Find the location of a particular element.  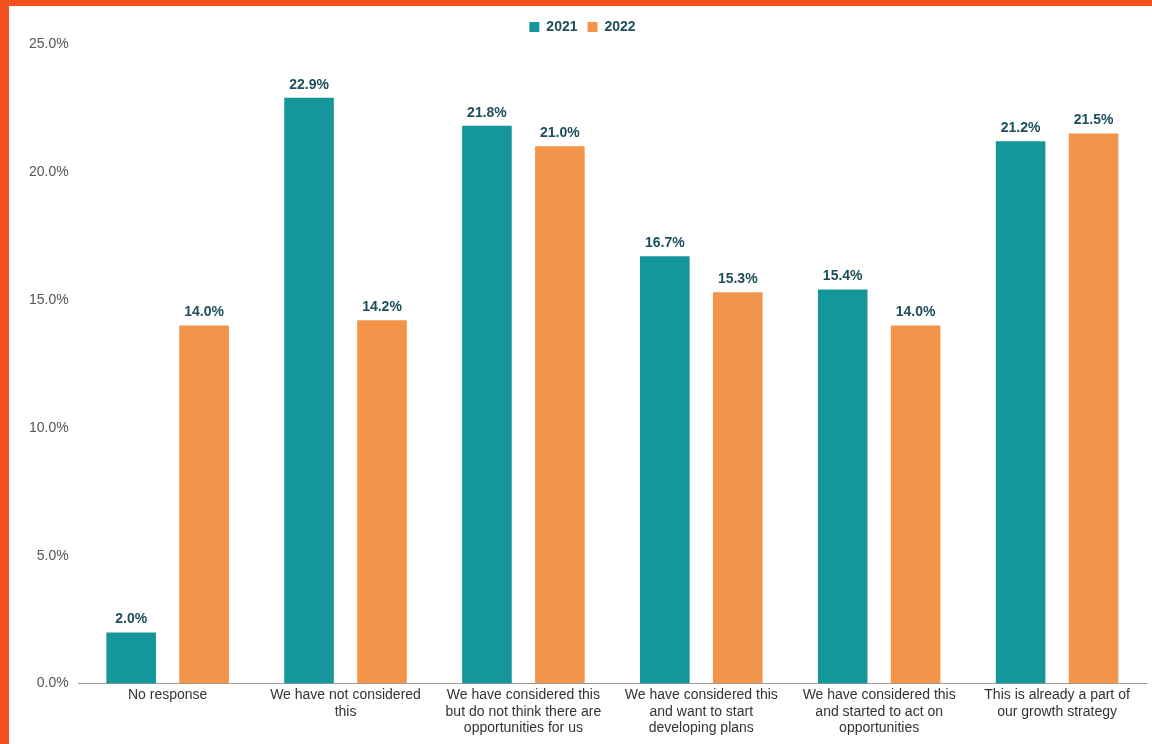

x-tick-label: No response is located at coordinates (167, 693).